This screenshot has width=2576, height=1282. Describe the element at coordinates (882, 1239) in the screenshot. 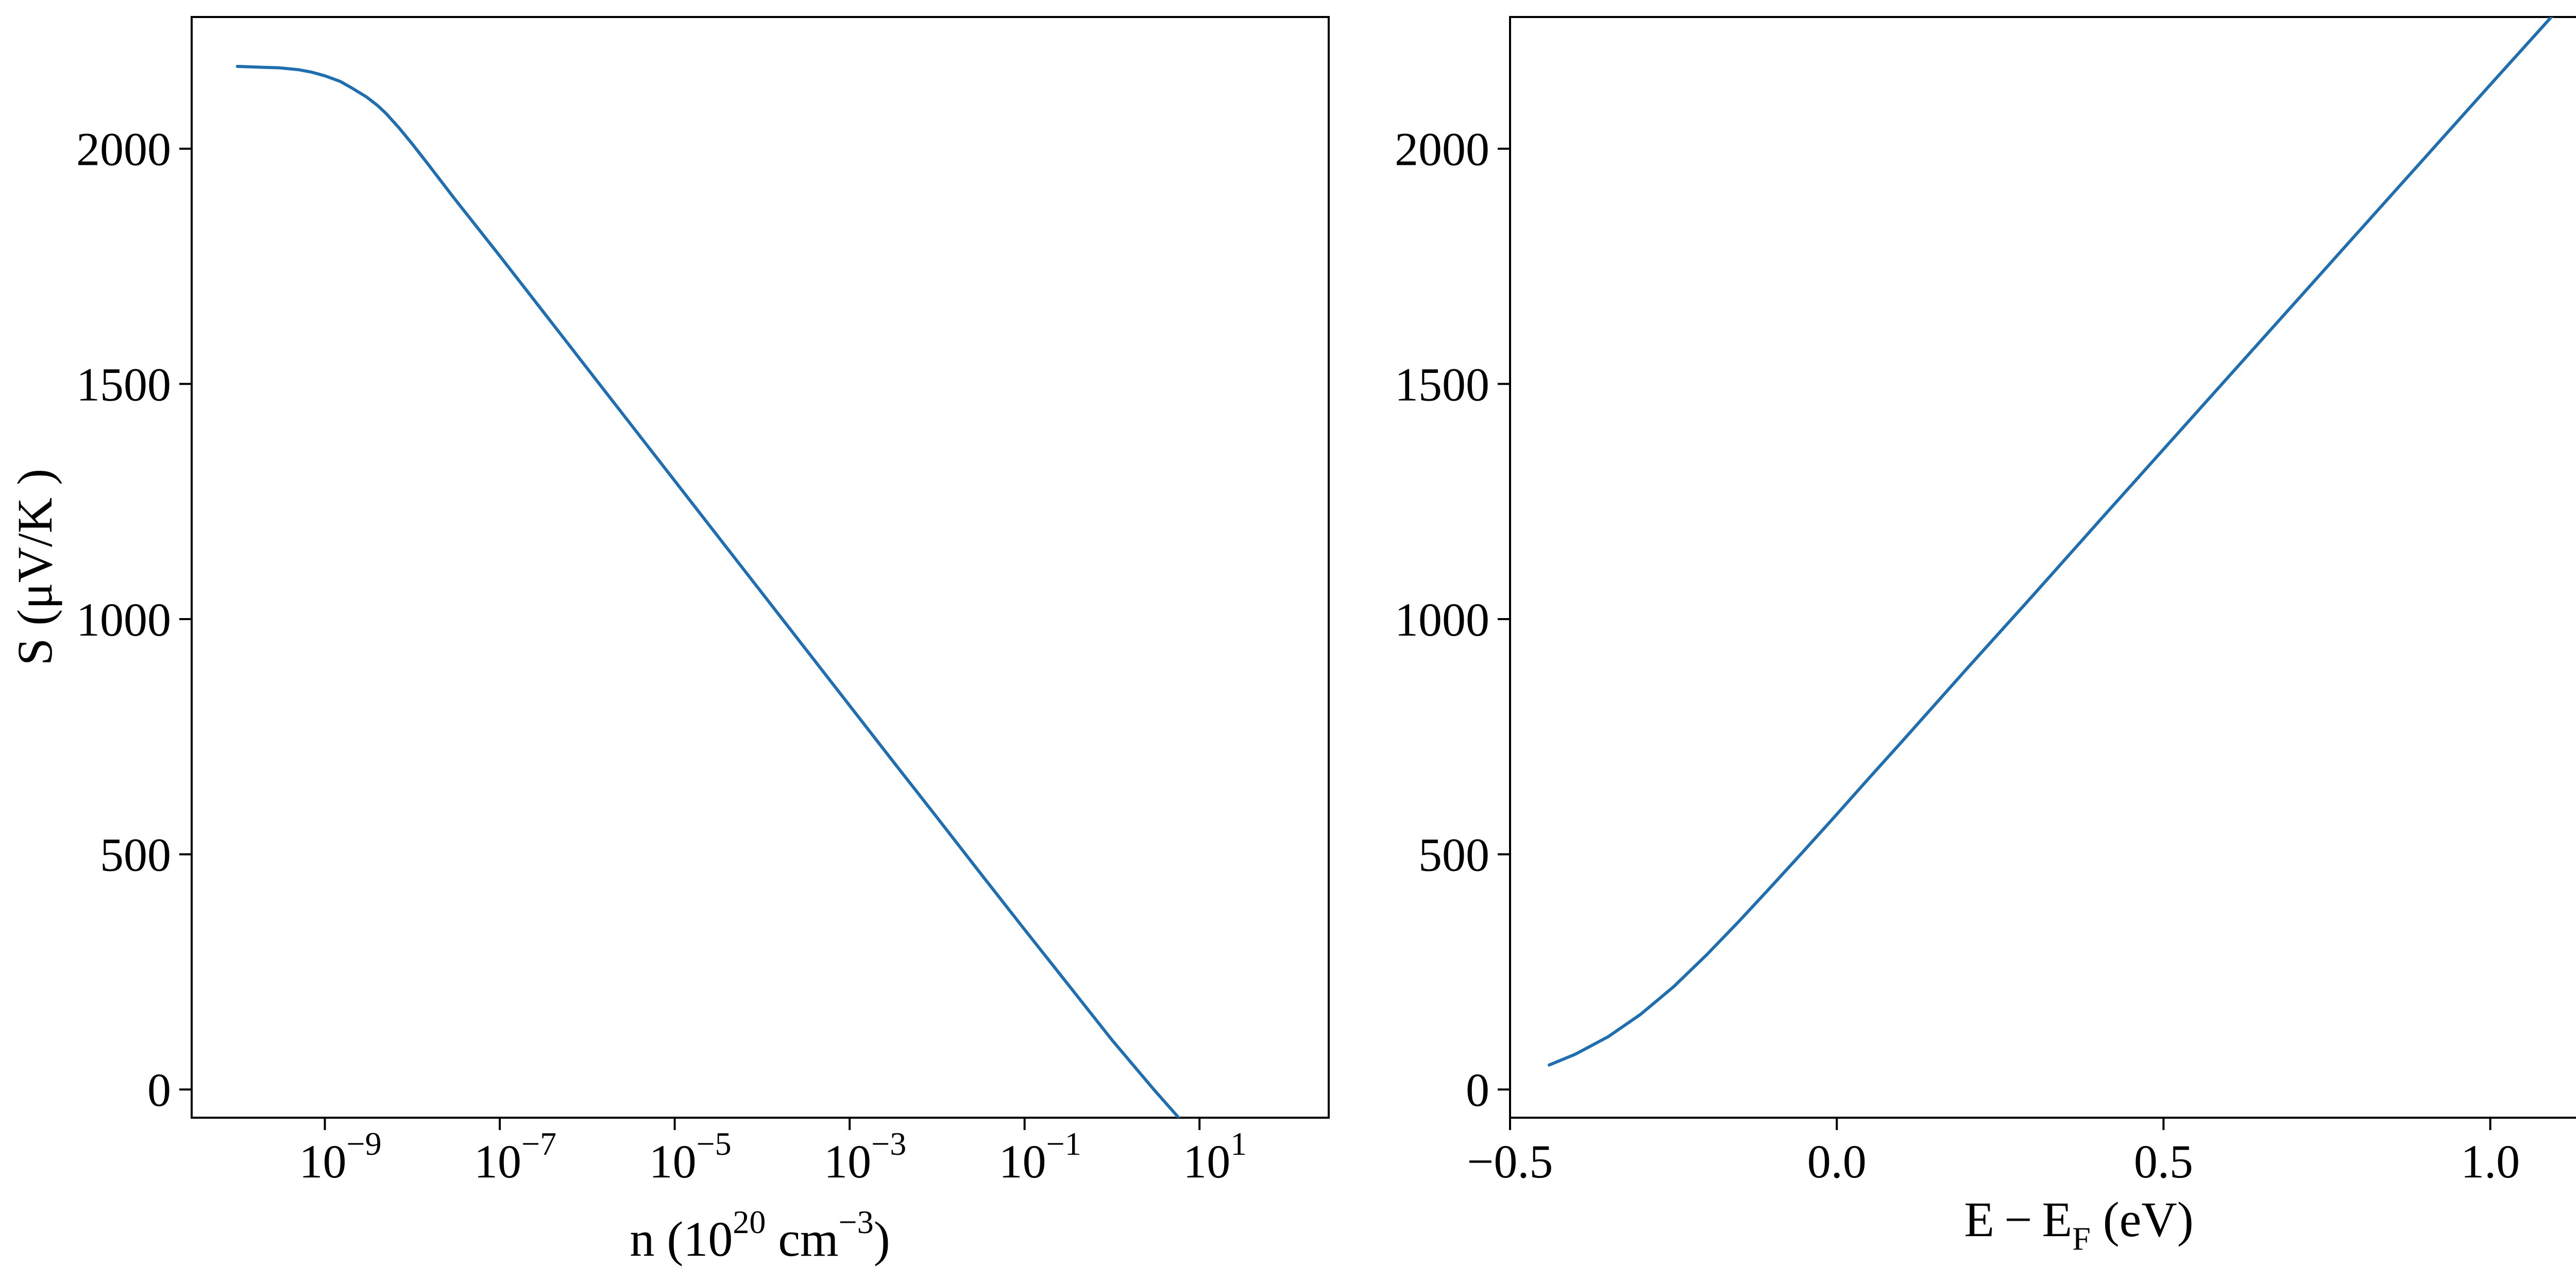

I see `x-axis-label-left-suffix: )` at that location.